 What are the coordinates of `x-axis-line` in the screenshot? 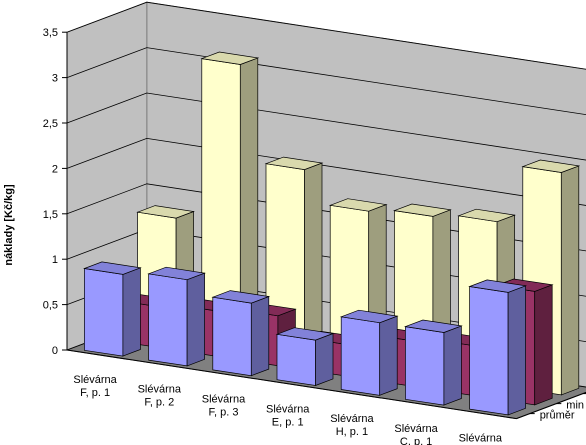 It's located at (291, 384).